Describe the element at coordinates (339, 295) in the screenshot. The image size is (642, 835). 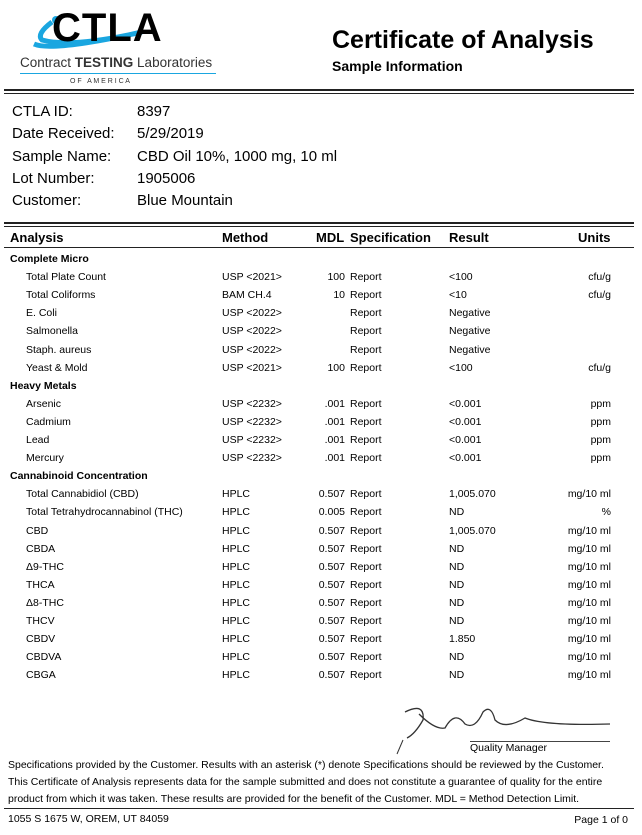
I see `mdl-cell: 10` at that location.